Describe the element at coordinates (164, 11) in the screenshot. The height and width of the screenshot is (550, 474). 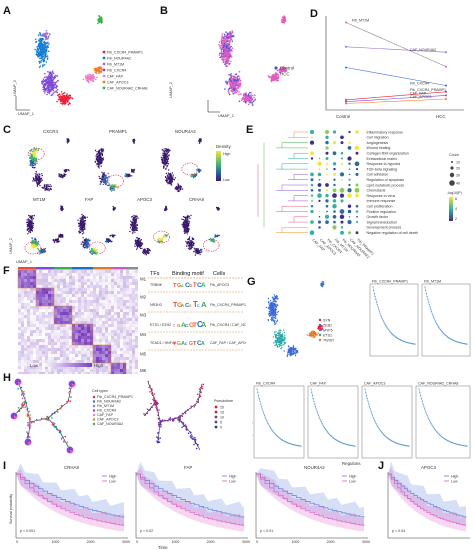
I see `panel-label-b: B` at that location.